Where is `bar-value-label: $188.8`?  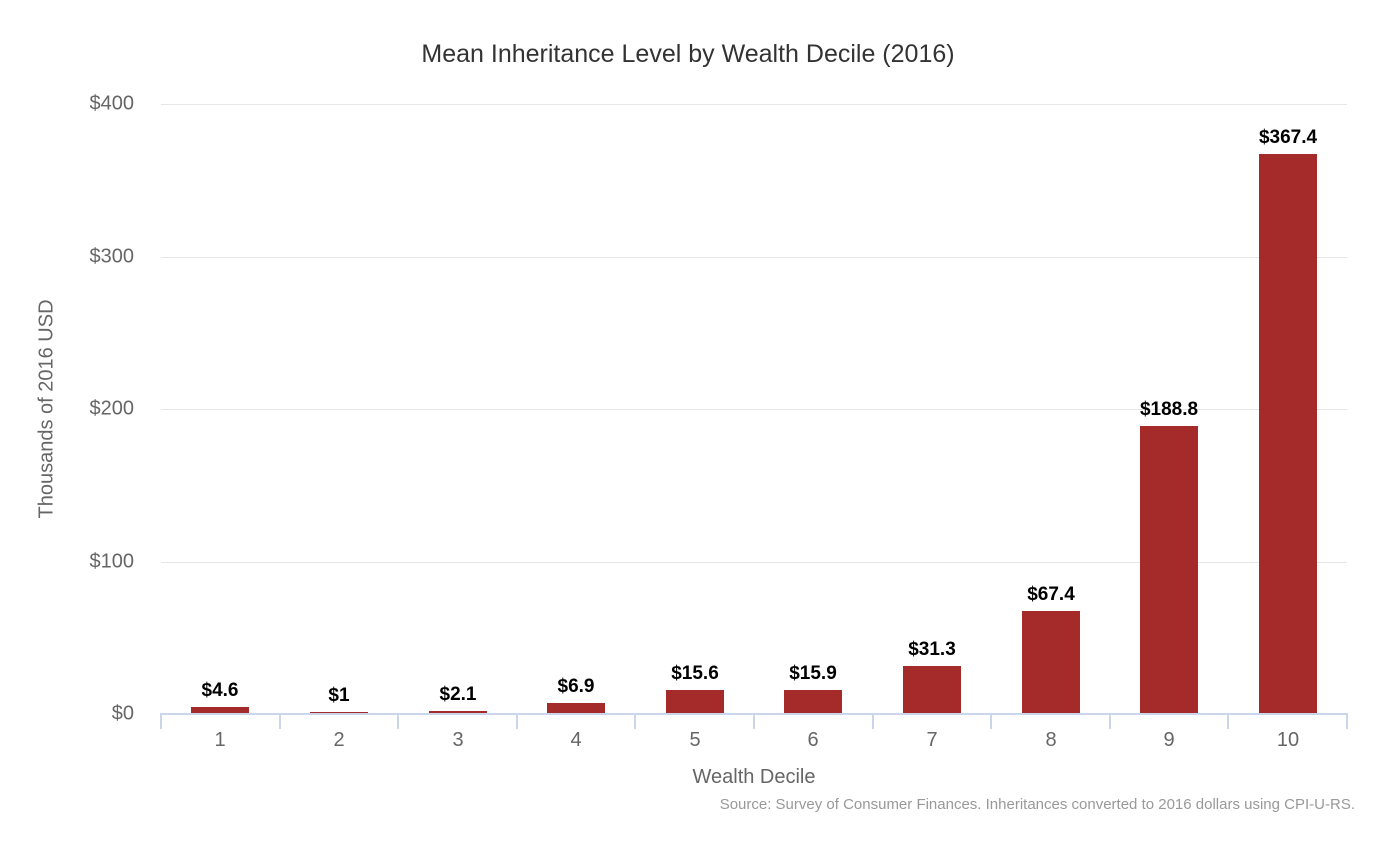
bar-value-label: $188.8 is located at coordinates (1169, 409).